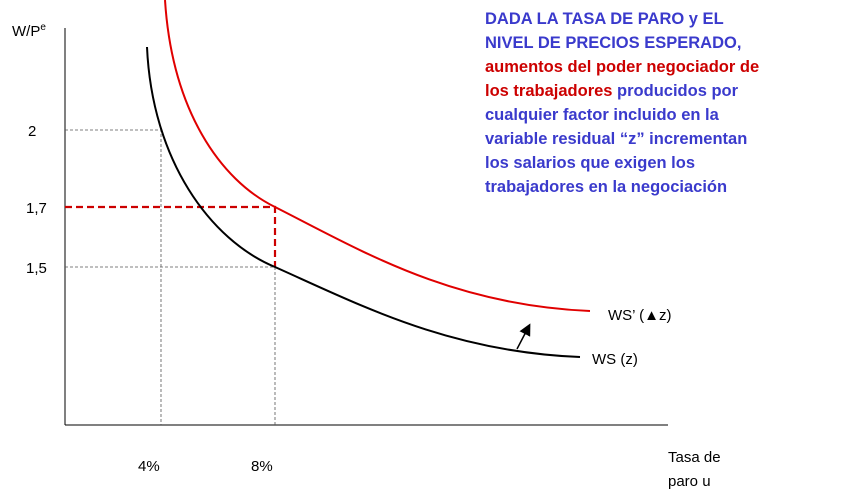  Describe the element at coordinates (694, 457) in the screenshot. I see `x-axis-label: Tasa de` at that location.